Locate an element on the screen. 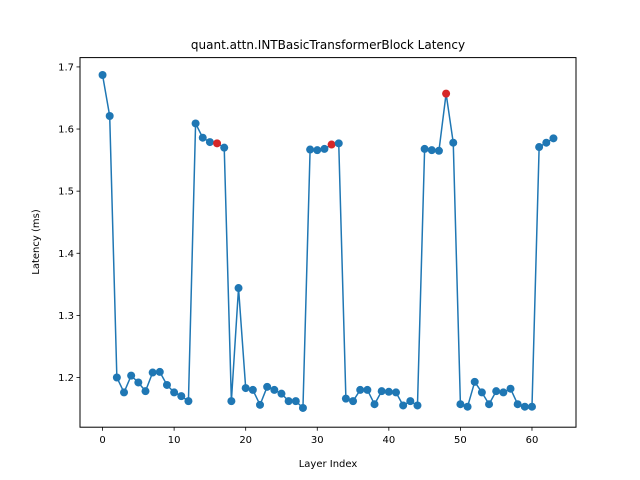 Image resolution: width=640 pixels, height=480 pixels. y-tick-label: 1.6 is located at coordinates (66, 130).